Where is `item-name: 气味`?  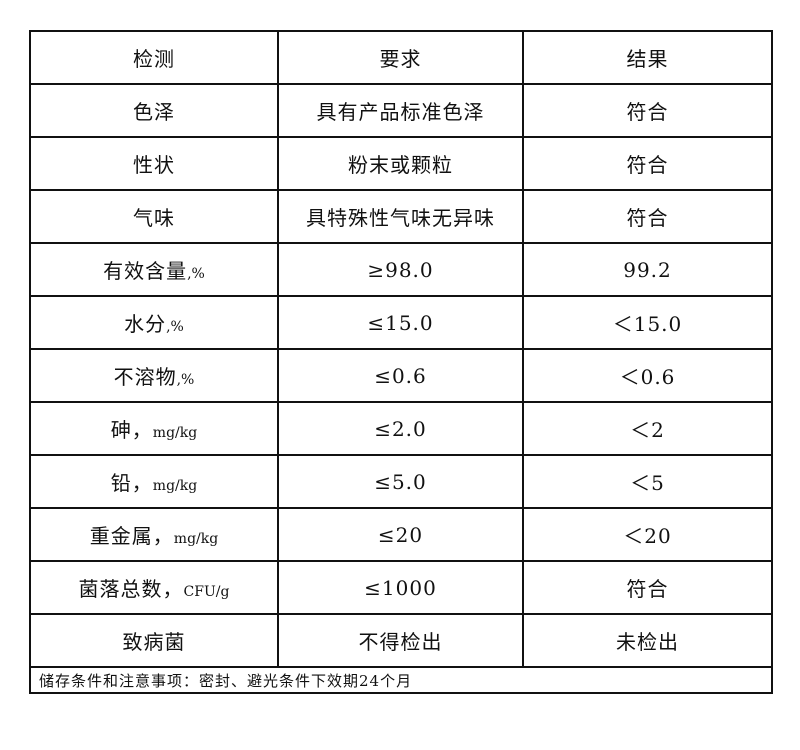
item-name: 气味 is located at coordinates (154, 218).